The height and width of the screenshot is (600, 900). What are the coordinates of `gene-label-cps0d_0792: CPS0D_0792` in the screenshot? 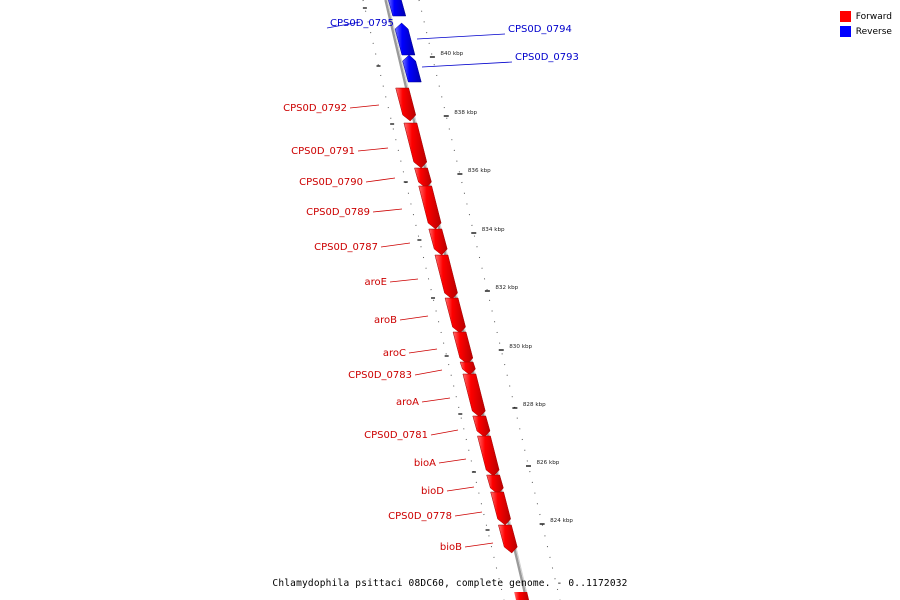 It's located at (315, 108).